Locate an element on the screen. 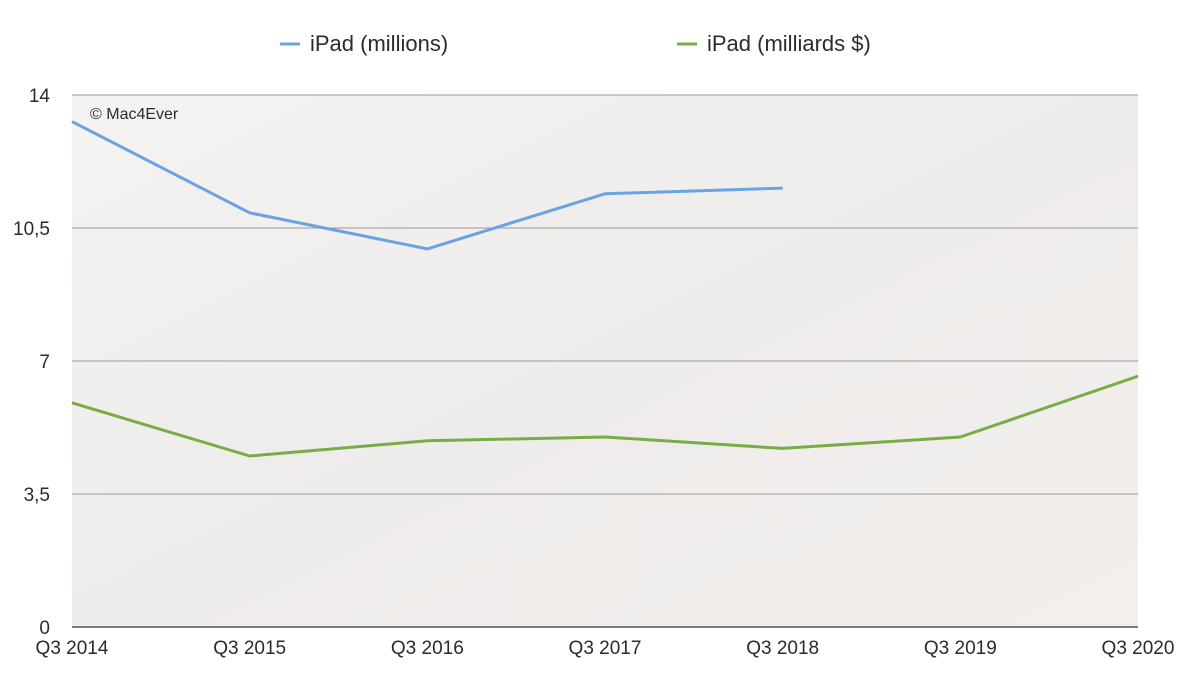  x-tick-label: Q3 2017 is located at coordinates (605, 648).